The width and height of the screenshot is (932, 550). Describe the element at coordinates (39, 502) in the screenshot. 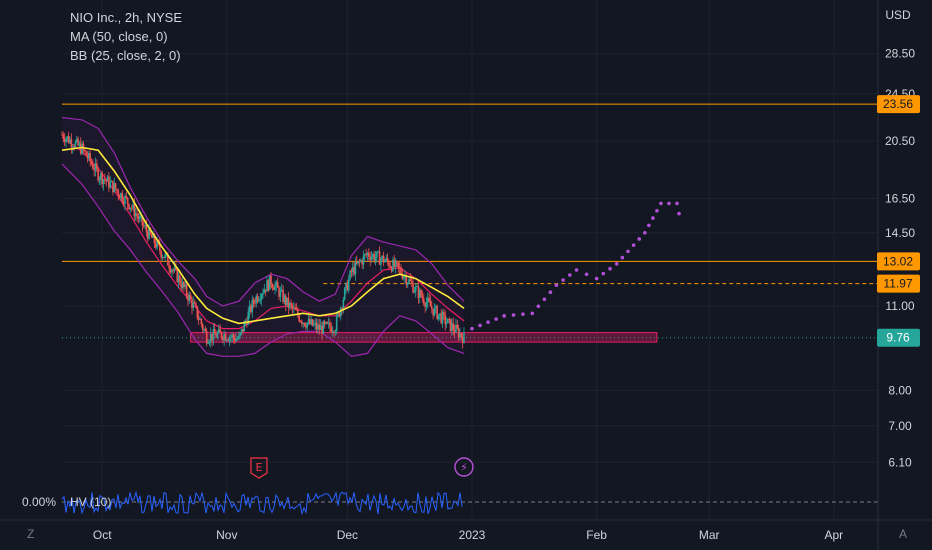

I see `hv-value: 0.00%` at that location.